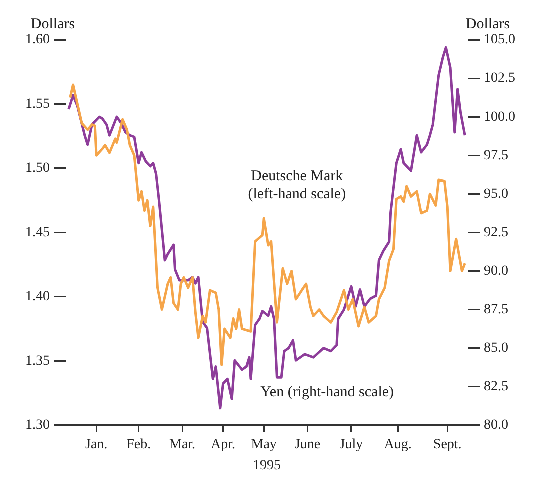  What do you see at coordinates (496, 387) in the screenshot?
I see `y2-tick-label: 82.5` at bounding box center [496, 387].